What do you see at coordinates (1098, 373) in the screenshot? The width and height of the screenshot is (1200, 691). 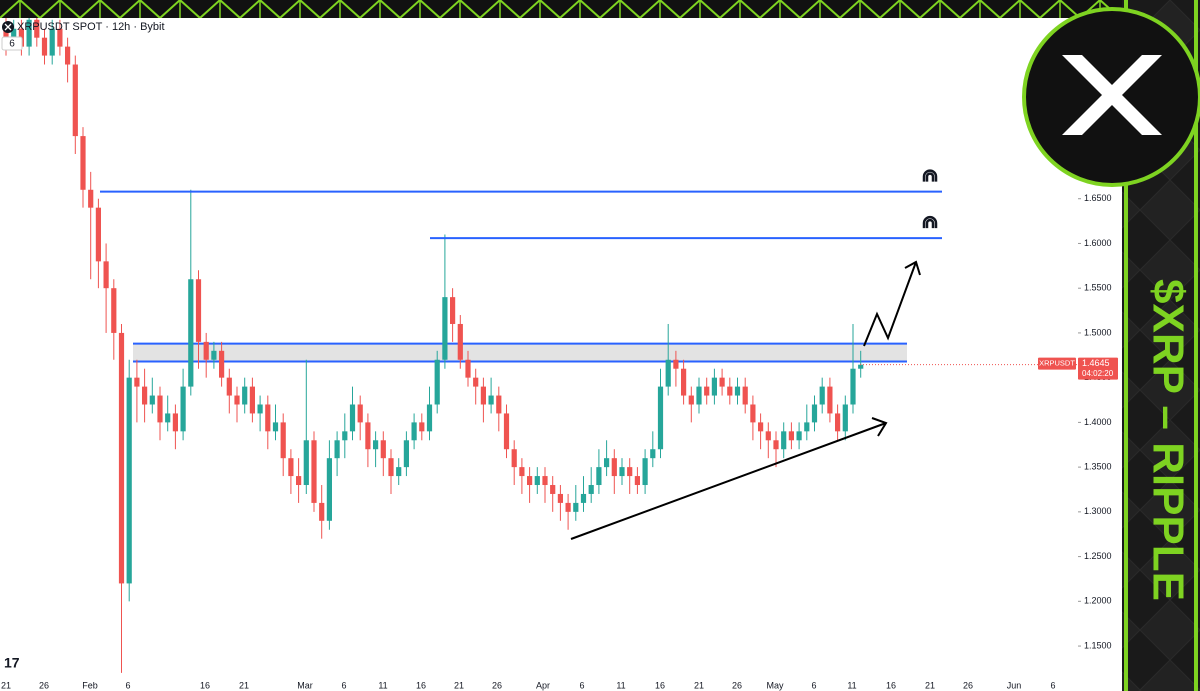 I see `countdown: 04:02:20` at bounding box center [1098, 373].